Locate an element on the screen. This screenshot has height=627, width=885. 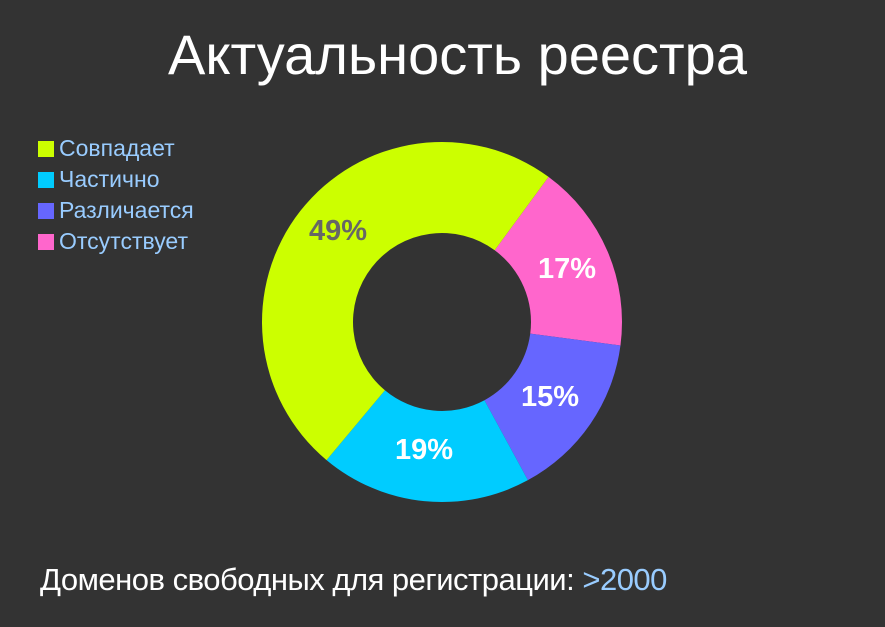
footer-value: >2000 is located at coordinates (624, 579).